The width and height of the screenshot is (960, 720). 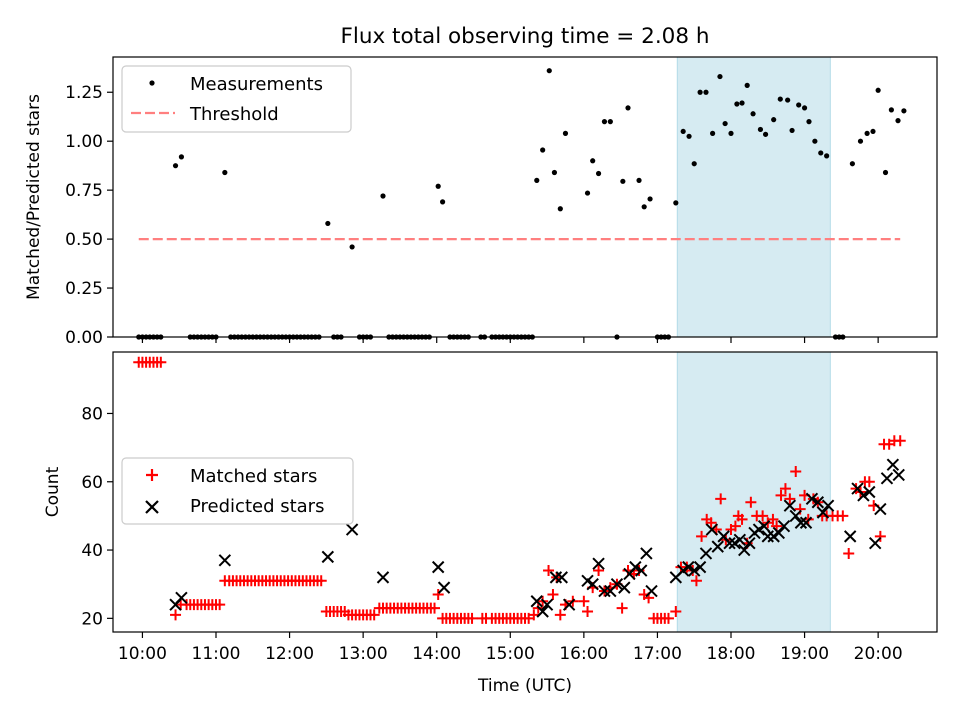 What do you see at coordinates (657, 654) in the screenshot?
I see `x-tick-label: 17:00` at bounding box center [657, 654].